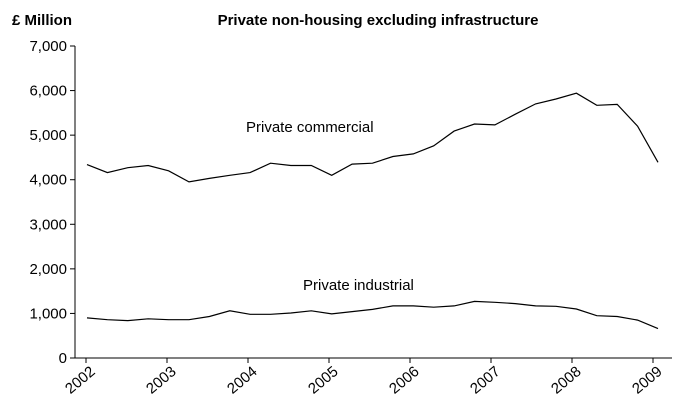 The width and height of the screenshot is (676, 417). I want to click on x-ticks: 2002 2003 2004 2005 2006 2007 2008 2009, so click(364, 378).